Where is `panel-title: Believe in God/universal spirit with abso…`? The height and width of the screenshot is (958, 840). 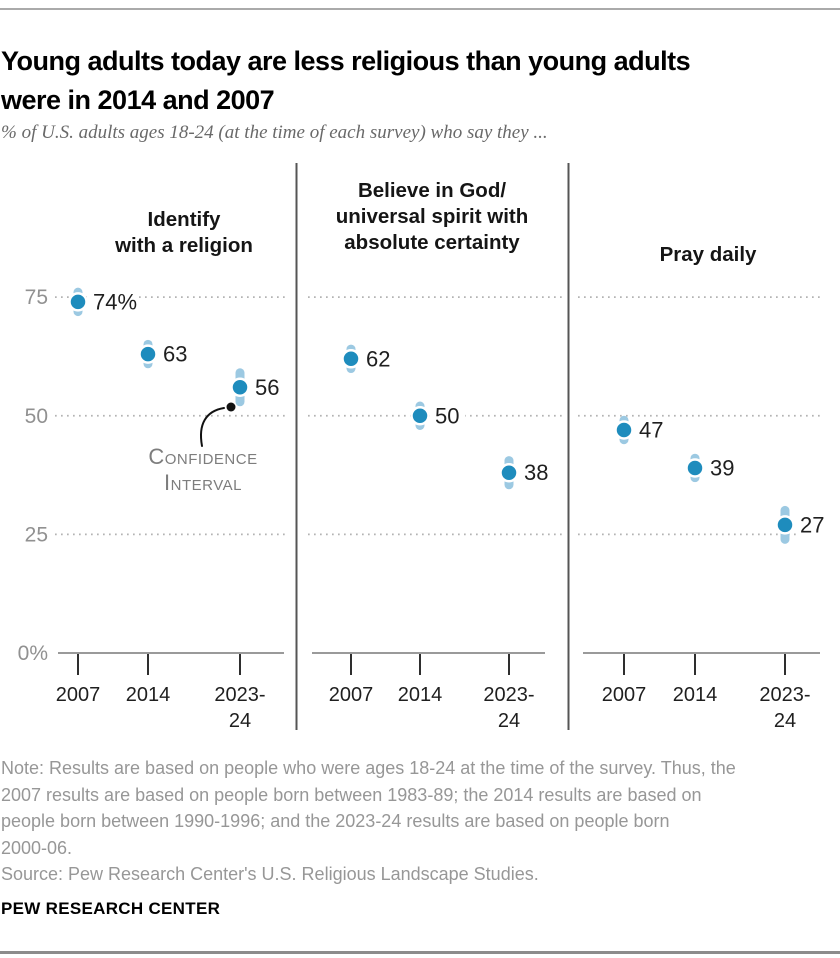
panel-title: Believe in God/universal spirit with abso… is located at coordinates (432, 216).